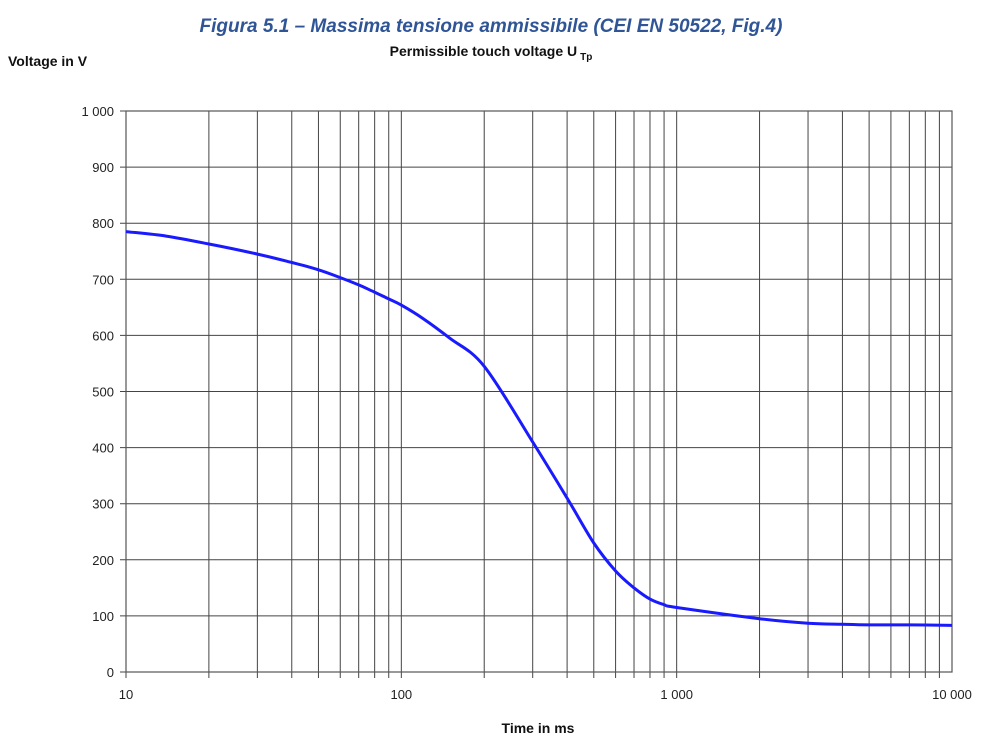 The width and height of the screenshot is (982, 742). What do you see at coordinates (103, 616) in the screenshot?
I see `y-tick-label: 100` at bounding box center [103, 616].